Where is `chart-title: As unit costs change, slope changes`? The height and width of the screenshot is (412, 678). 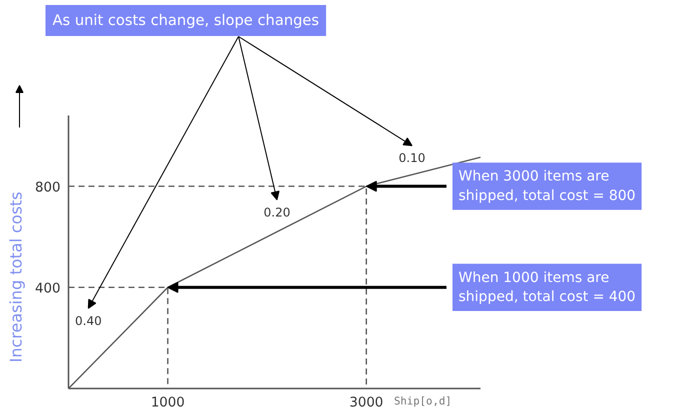 chart-title: As unit costs change, slope changes is located at coordinates (186, 20).